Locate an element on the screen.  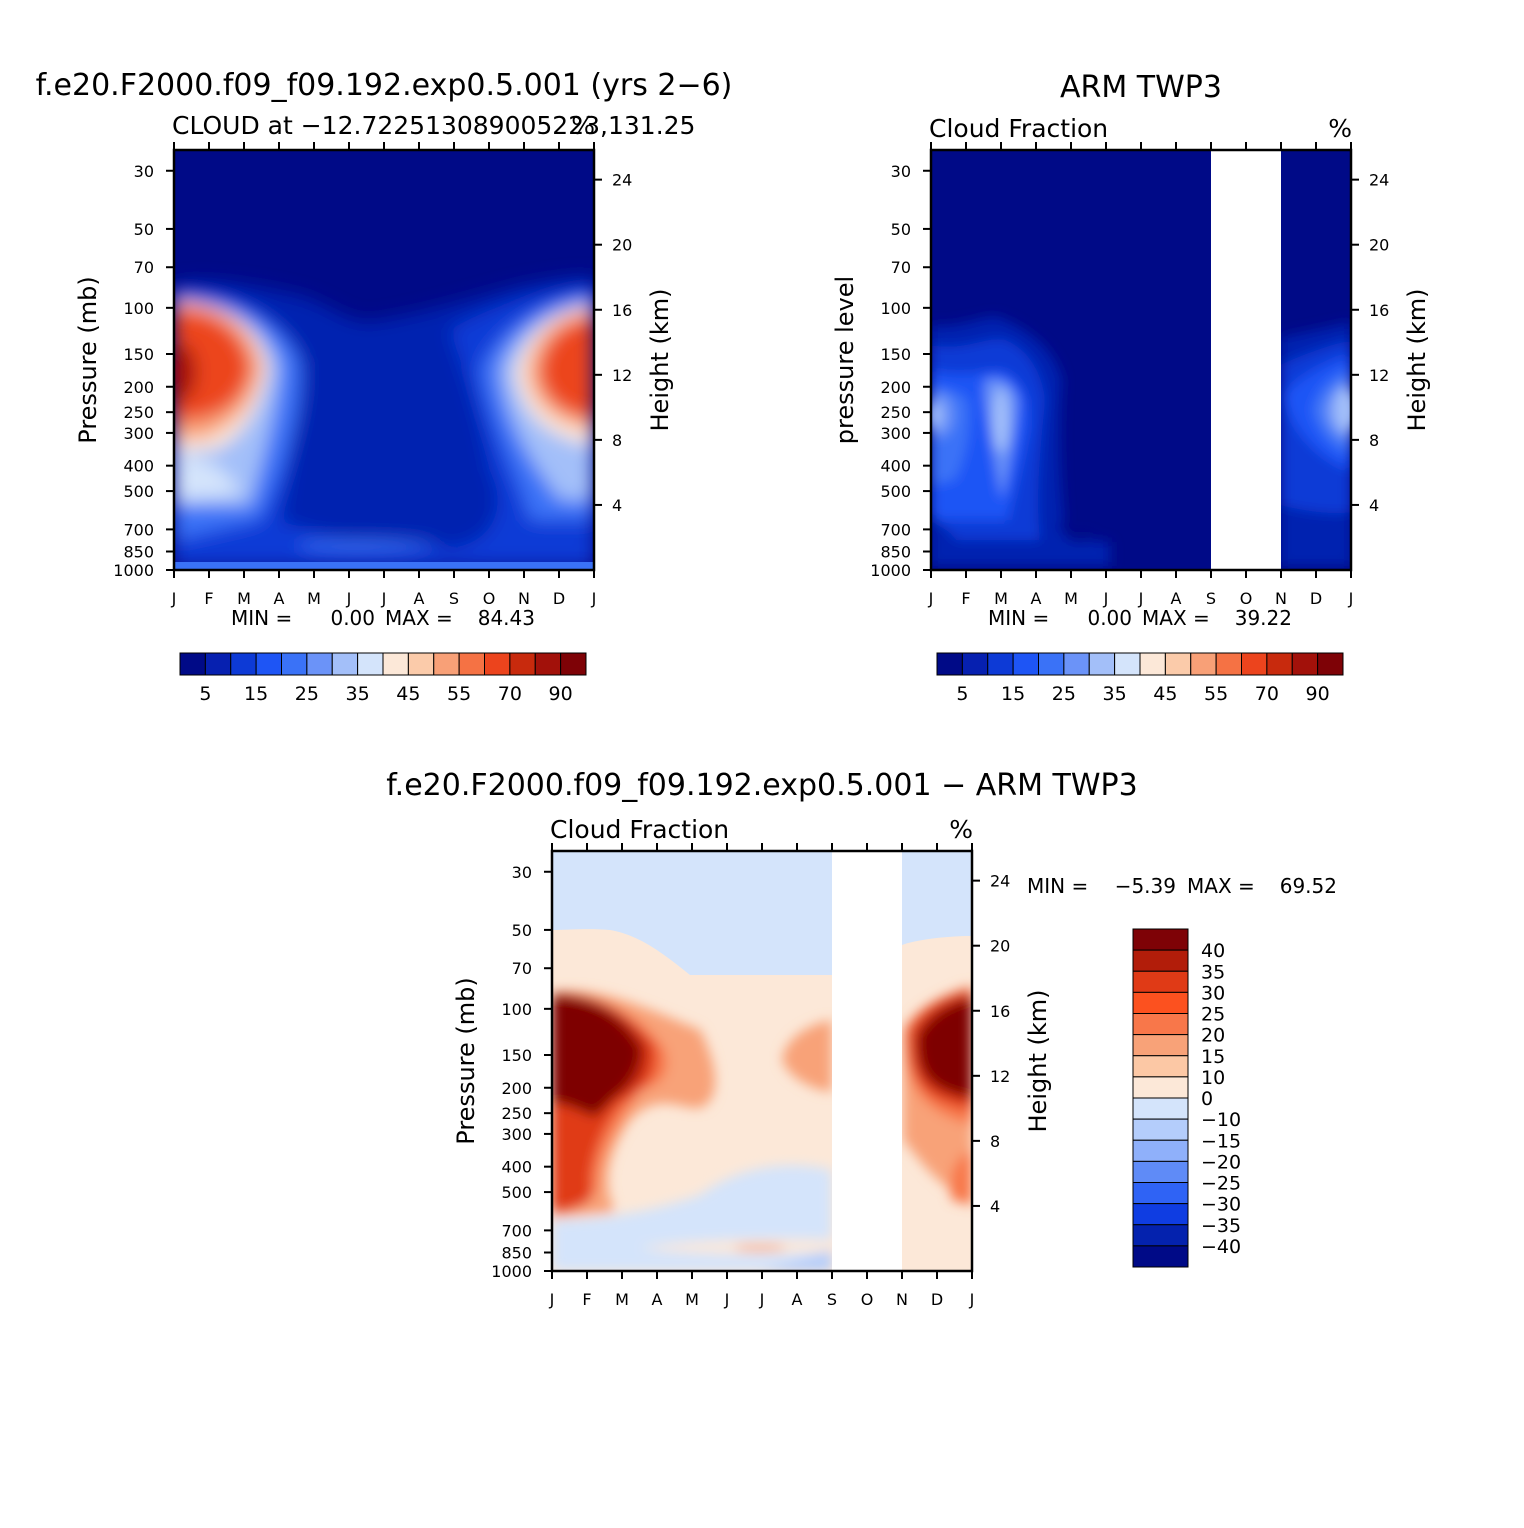
panel-diff-units: % is located at coordinates (961, 829).